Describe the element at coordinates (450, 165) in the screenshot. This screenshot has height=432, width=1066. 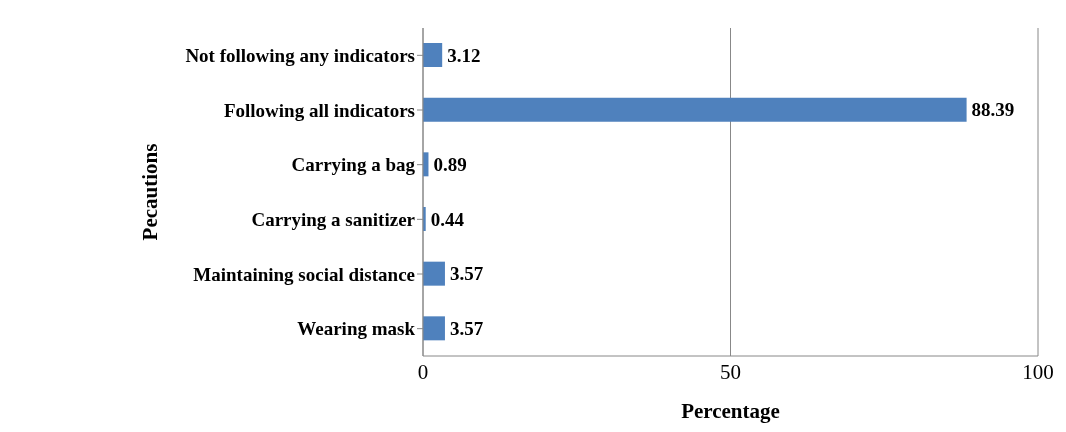
I see `data-label: 0.89` at that location.